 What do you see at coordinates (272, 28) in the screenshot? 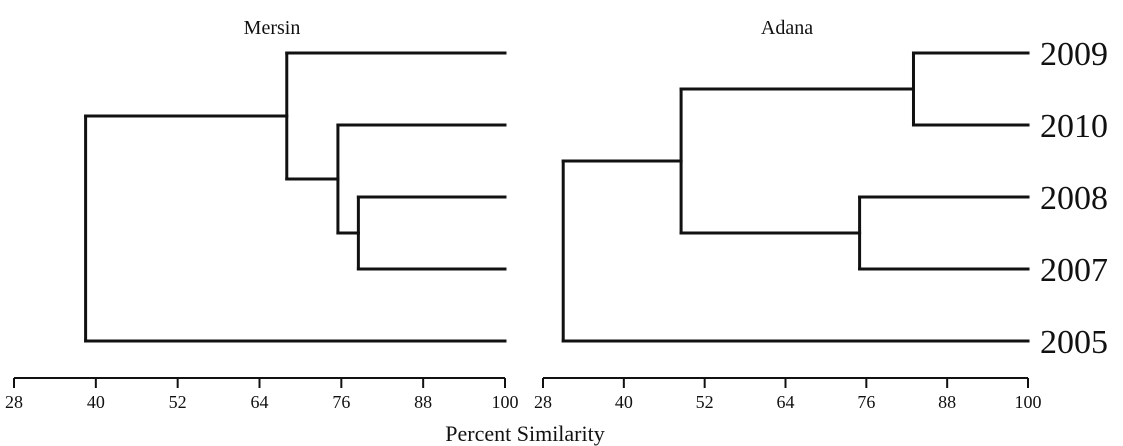
I see `panel-title: Mersin` at bounding box center [272, 28].